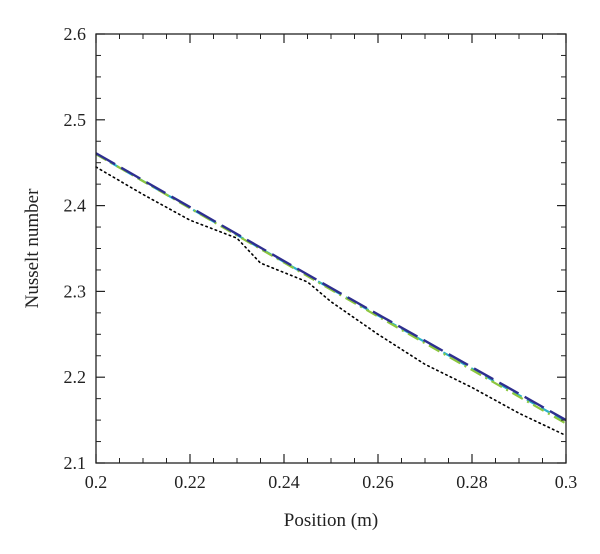 This screenshot has height=554, width=600. Describe the element at coordinates (75, 291) in the screenshot. I see `y-tick-label: 2.3` at that location.